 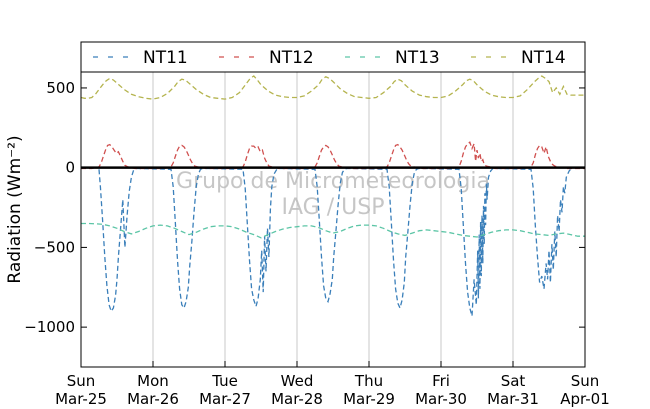 What do you see at coordinates (153, 381) in the screenshot?
I see `x-tick-day-label: Mon` at bounding box center [153, 381].